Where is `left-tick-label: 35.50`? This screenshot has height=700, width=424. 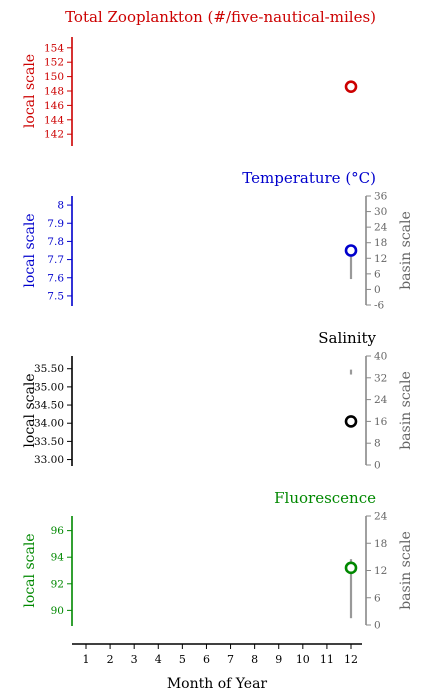
left-tick-label: 35.50 is located at coordinates (49, 369).